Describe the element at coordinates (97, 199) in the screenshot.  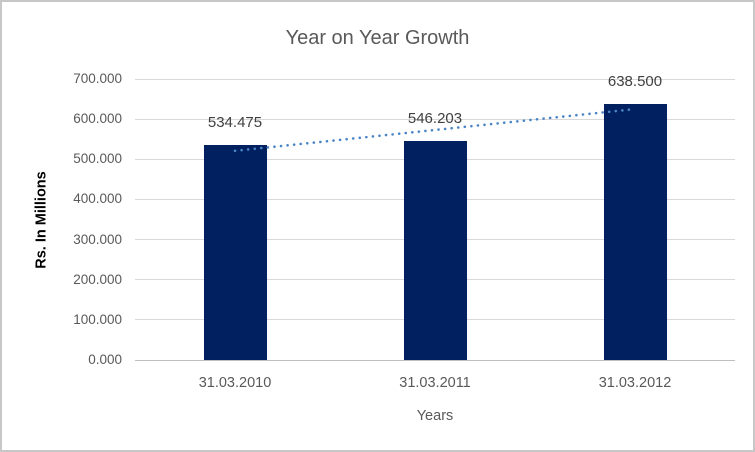
I see `y-tick-label: 400.000` at that location.